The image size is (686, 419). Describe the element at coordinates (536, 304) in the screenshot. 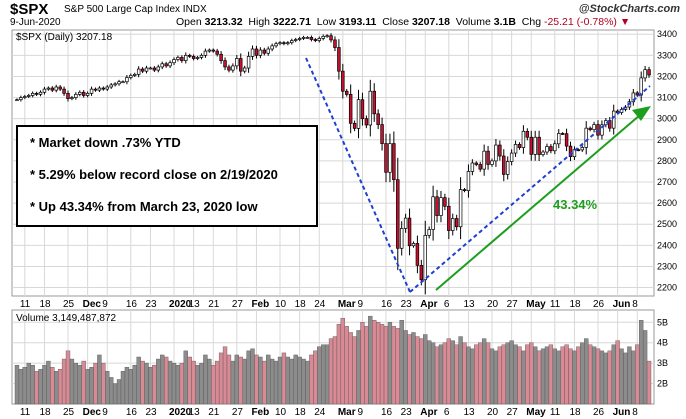

I see `x-tick-label: May` at that location.